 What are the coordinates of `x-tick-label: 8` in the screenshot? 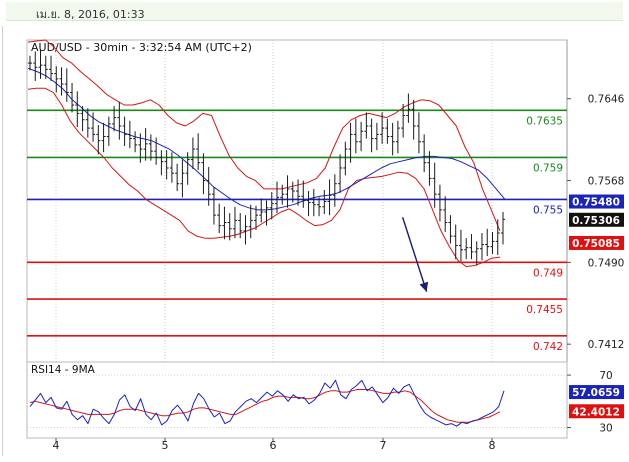 It's located at (492, 445).